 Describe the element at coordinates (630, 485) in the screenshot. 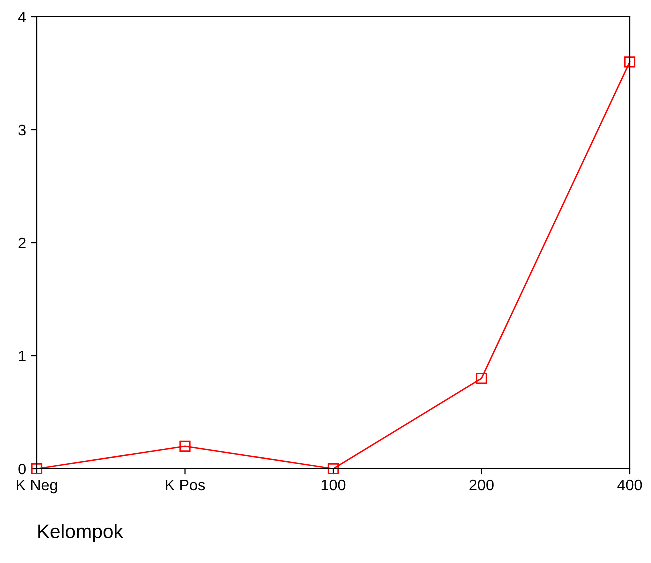

I see `x-tick-label: 400` at that location.